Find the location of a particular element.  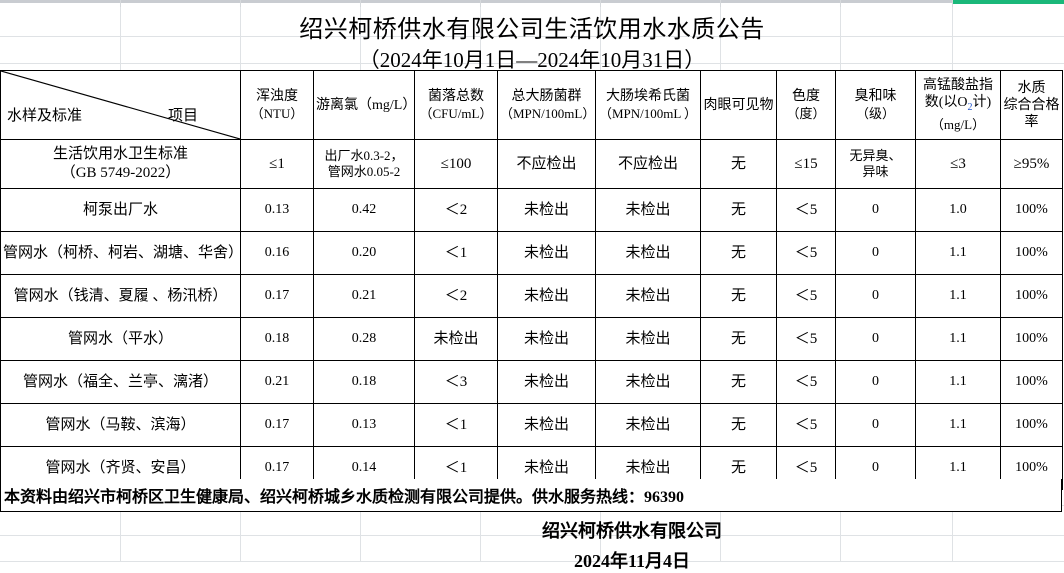

data-cell: 1.0 is located at coordinates (958, 210).